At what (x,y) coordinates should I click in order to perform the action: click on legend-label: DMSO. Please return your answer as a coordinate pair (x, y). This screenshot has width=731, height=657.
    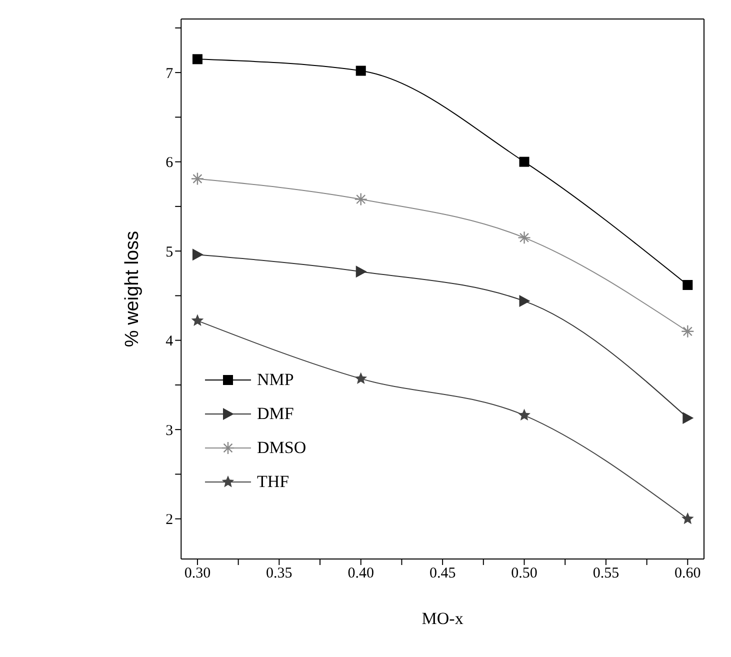
    Looking at the image, I should click on (281, 448).